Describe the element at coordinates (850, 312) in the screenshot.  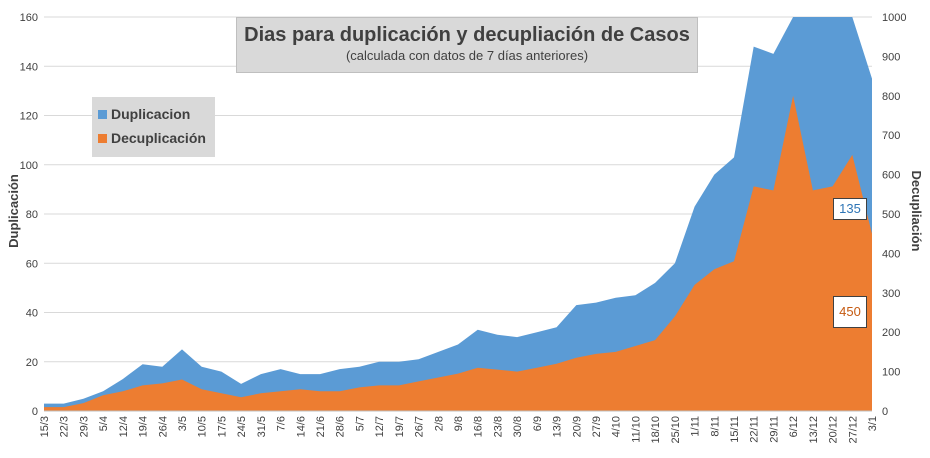
I see `annotation-decuplicacion-last: 450` at that location.